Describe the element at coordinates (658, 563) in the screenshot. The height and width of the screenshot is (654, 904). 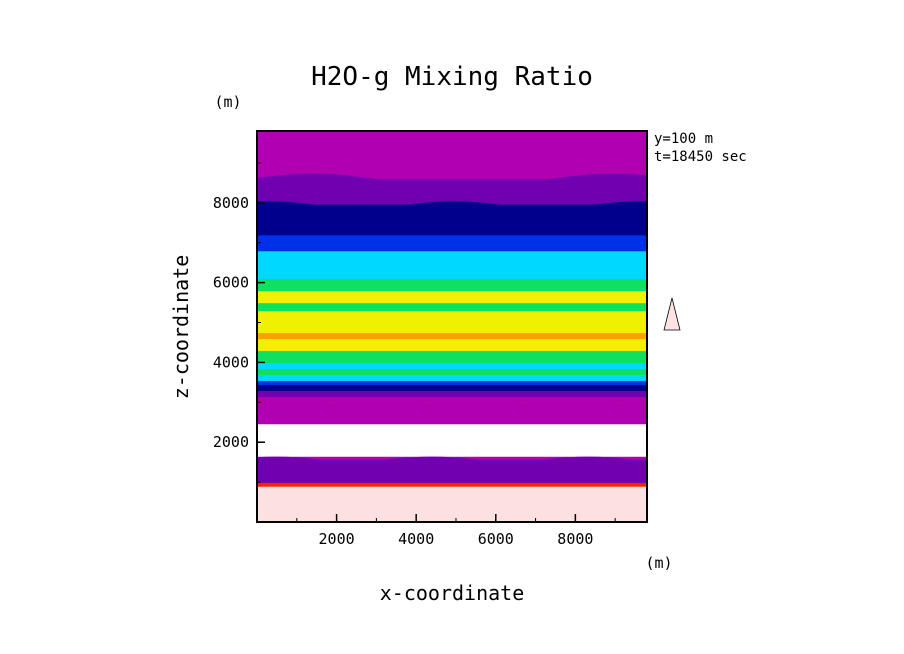
I see `x-unit-label: (m)` at that location.